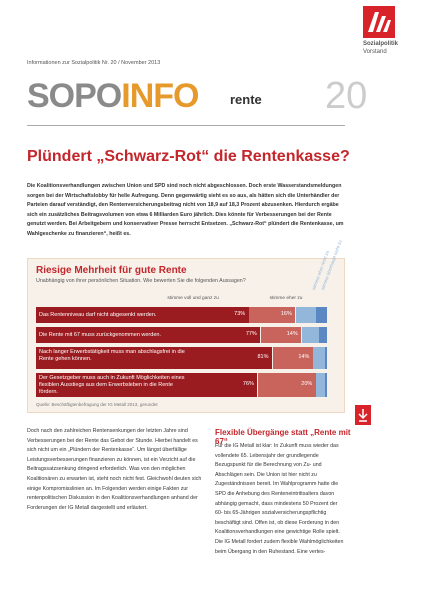 This screenshot has width=424, height=600. I want to click on value-label: 76%, so click(248, 384).